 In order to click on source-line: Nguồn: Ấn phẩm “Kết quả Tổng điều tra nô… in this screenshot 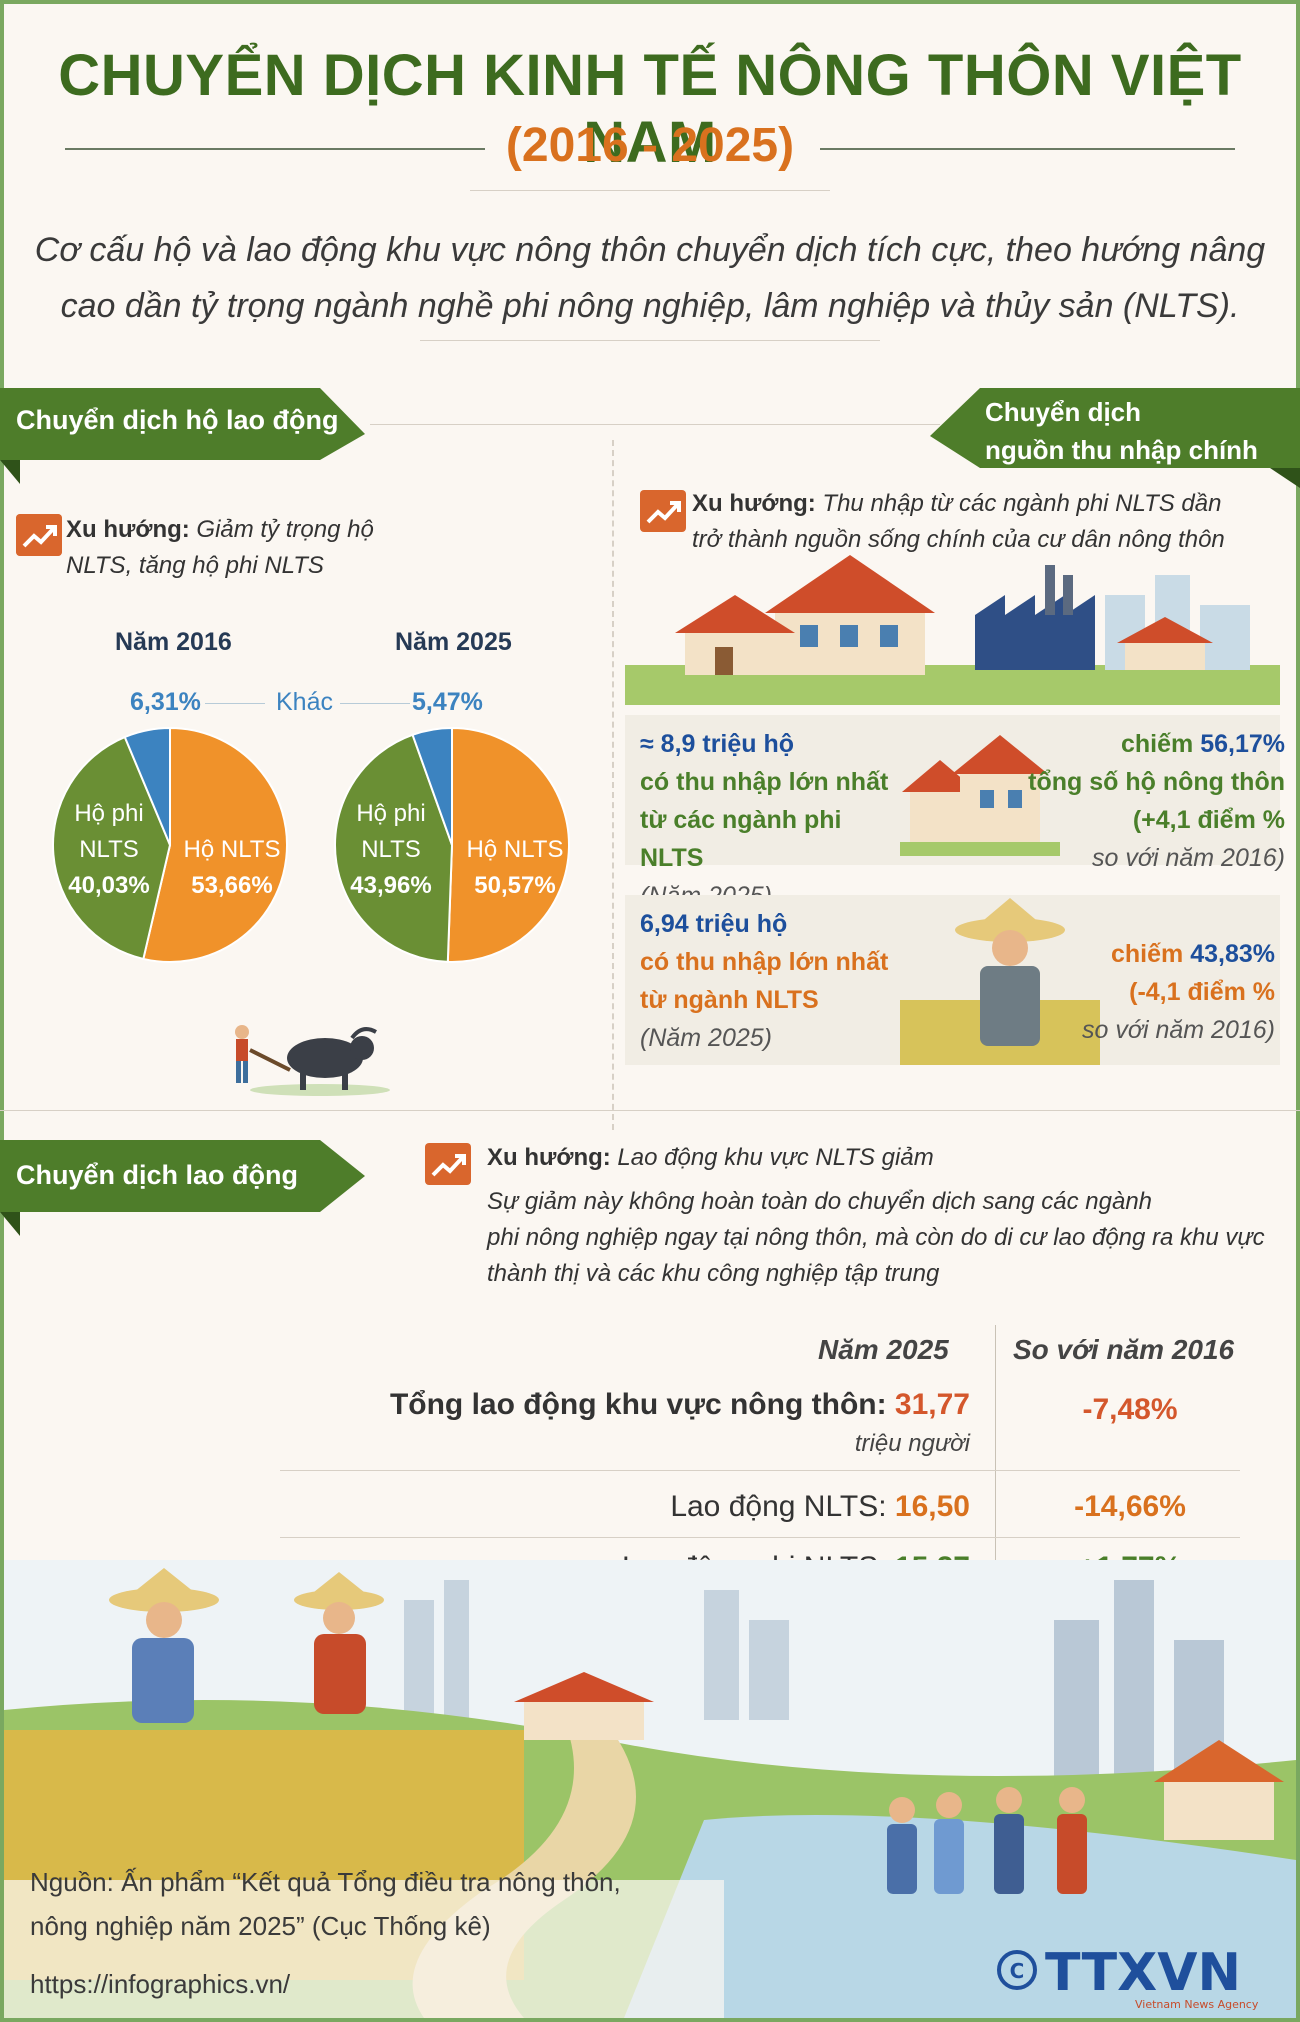, I will do `click(325, 1882)`.